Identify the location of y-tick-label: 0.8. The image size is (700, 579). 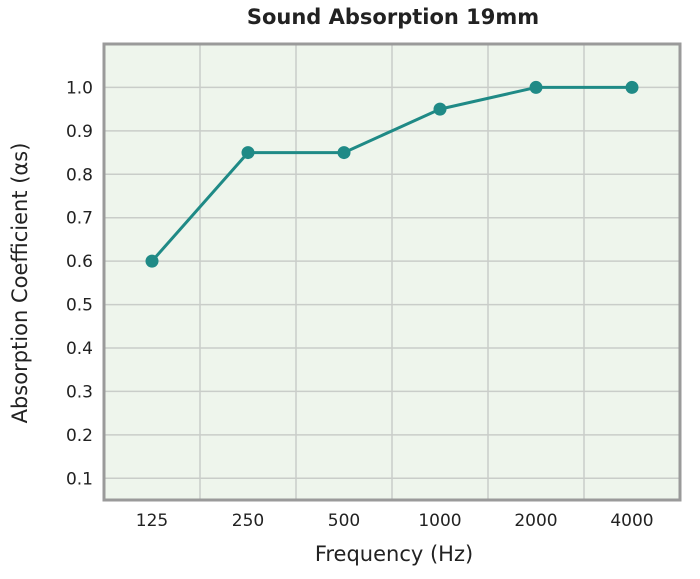
(79, 175).